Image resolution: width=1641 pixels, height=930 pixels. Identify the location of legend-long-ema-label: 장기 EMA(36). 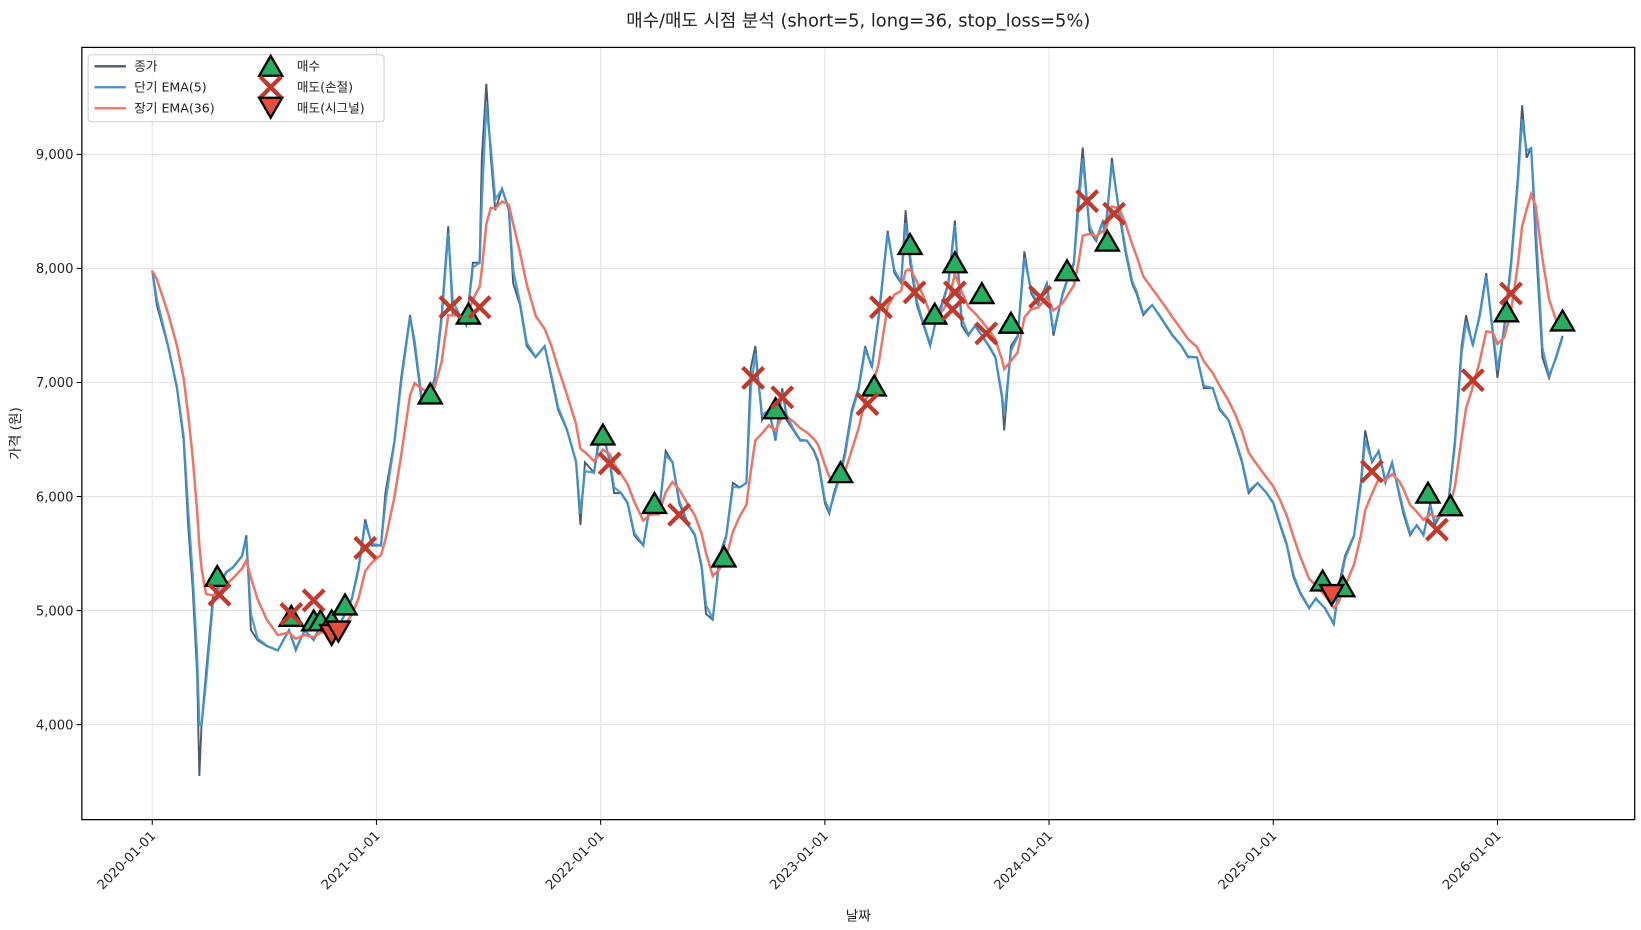
(174, 107).